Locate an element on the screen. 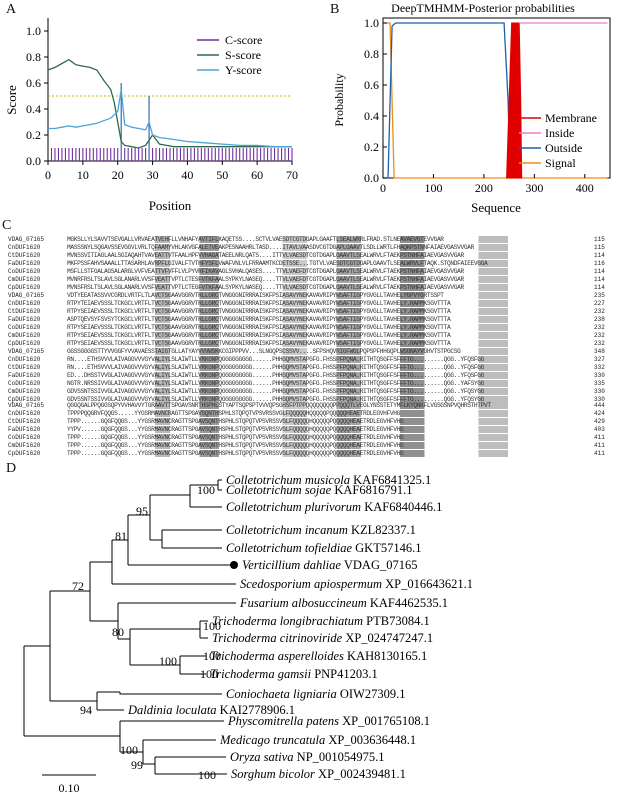 Image resolution: width=621 pixels, height=800 pixels. x-tick-label: 50 is located at coordinates (222, 175).